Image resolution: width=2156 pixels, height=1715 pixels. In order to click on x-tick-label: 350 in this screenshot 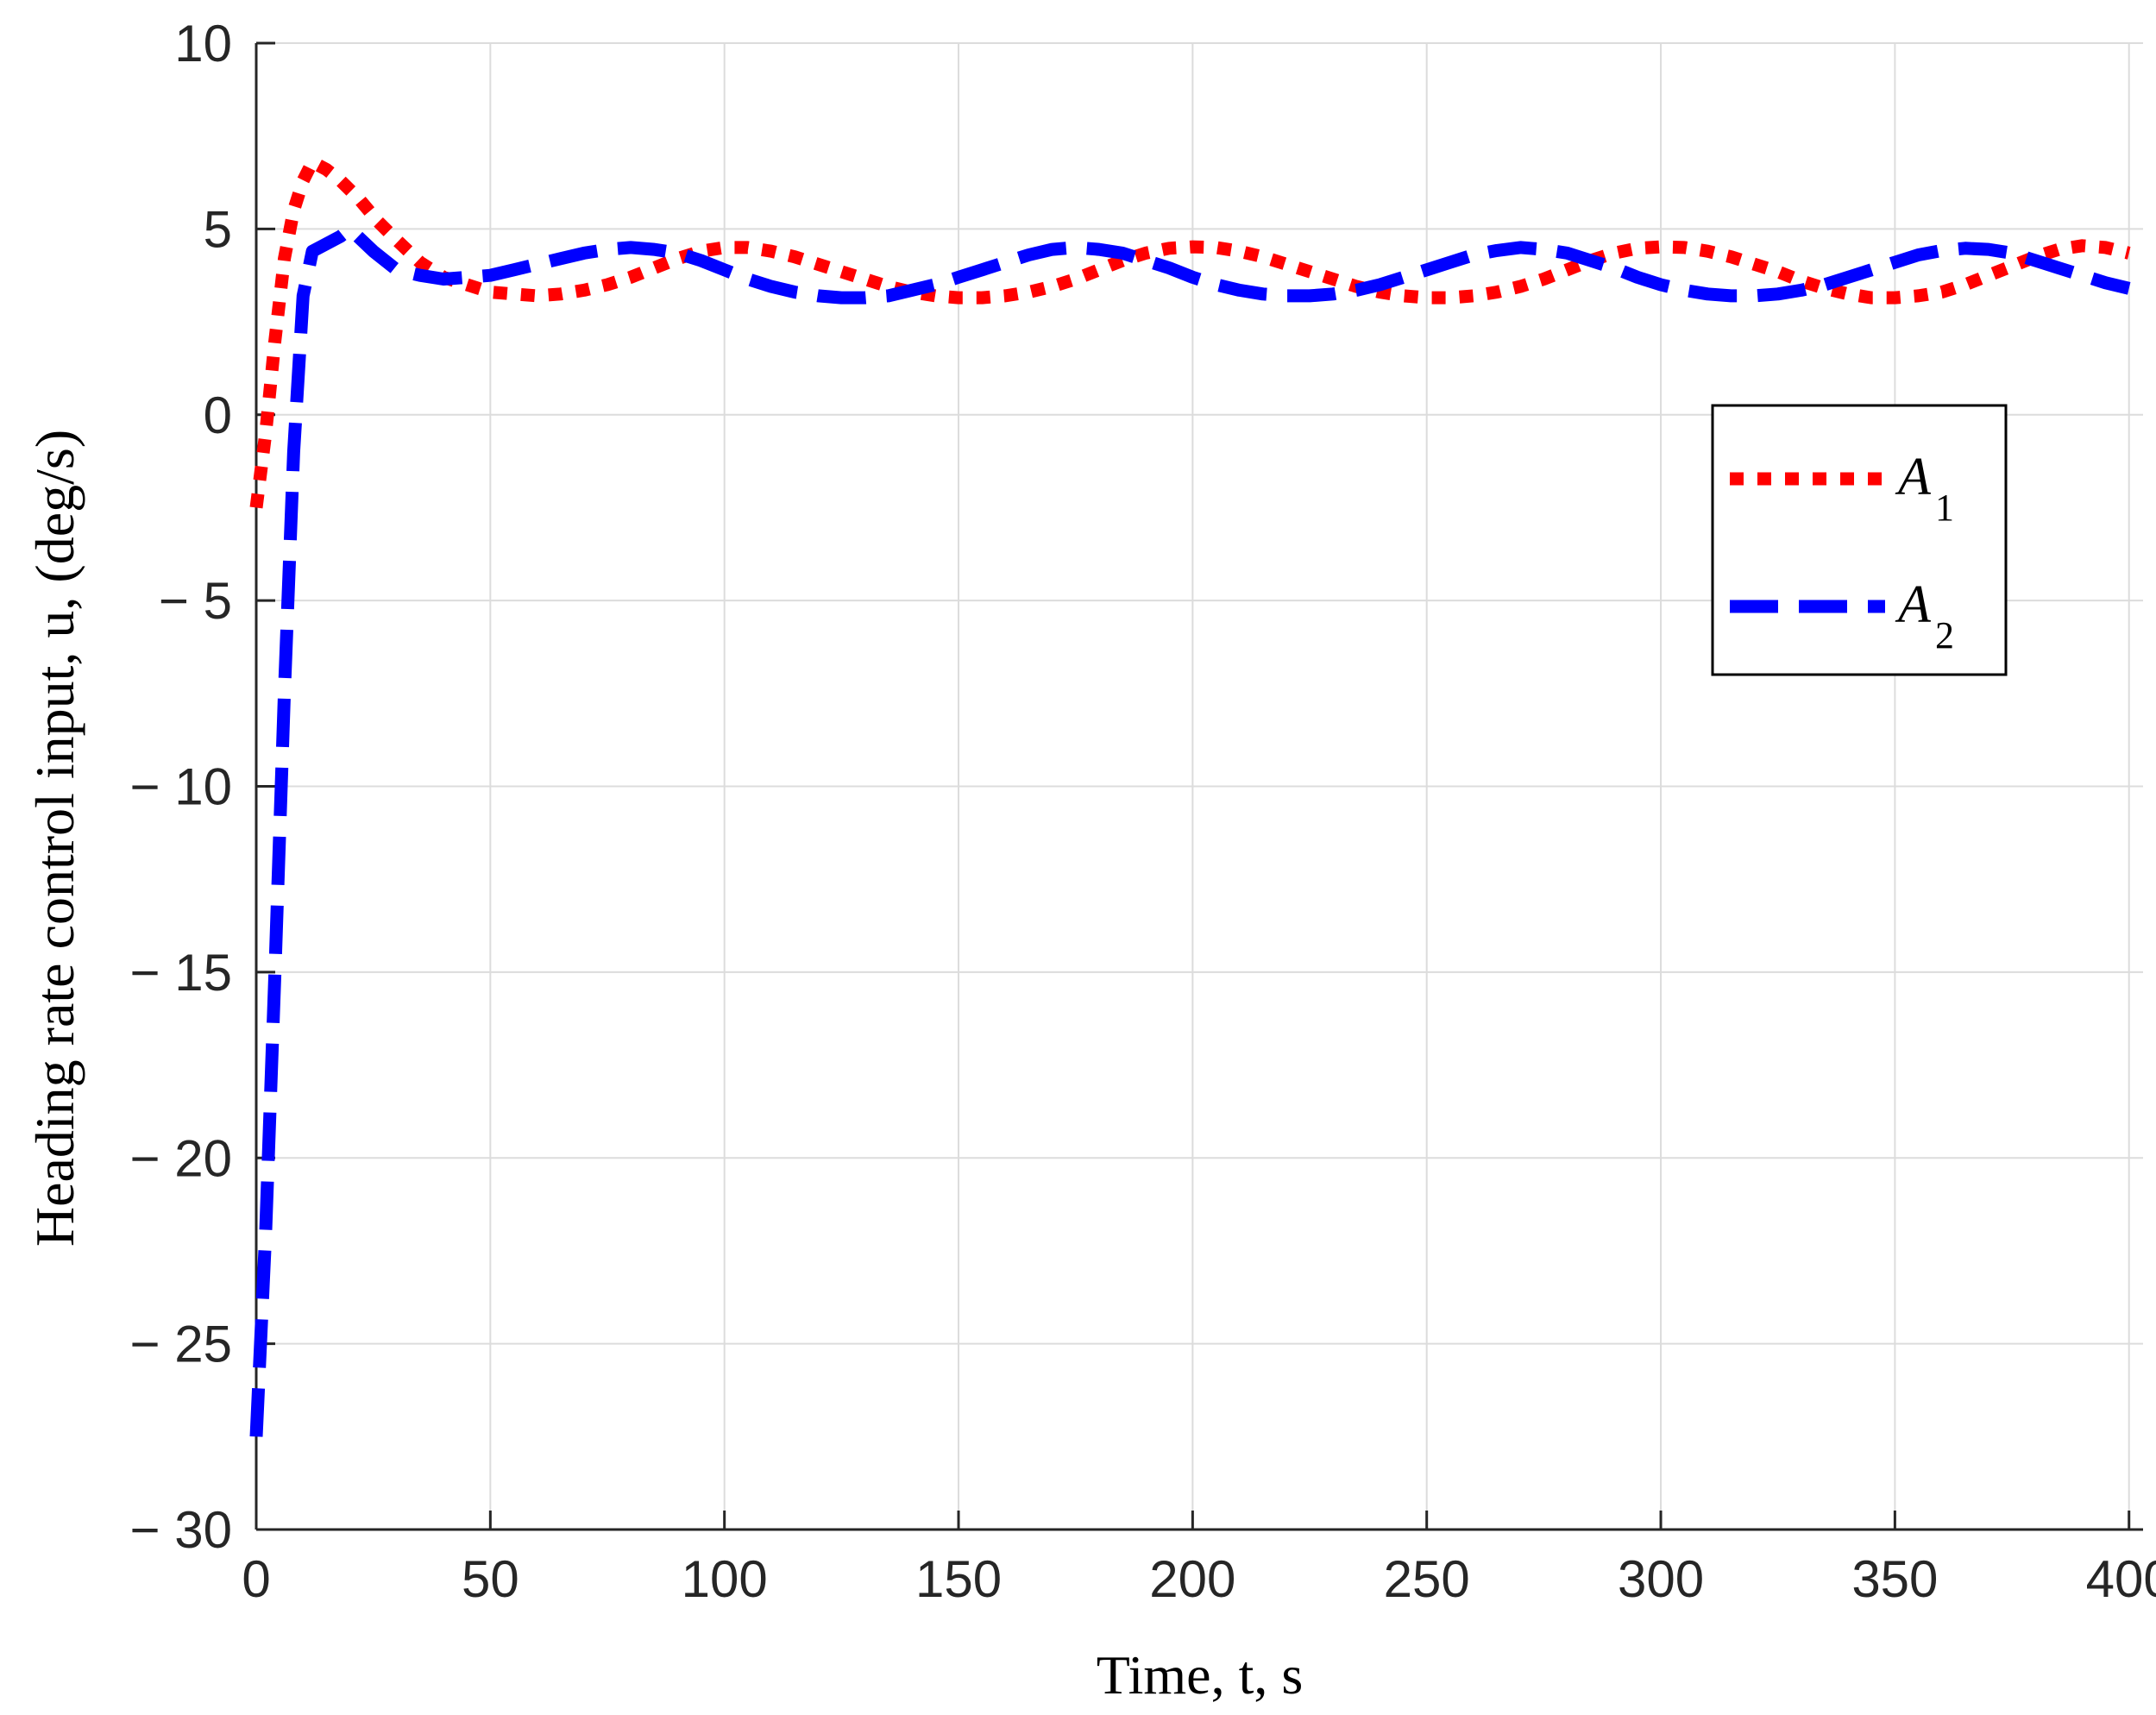, I will do `click(1895, 1579)`.